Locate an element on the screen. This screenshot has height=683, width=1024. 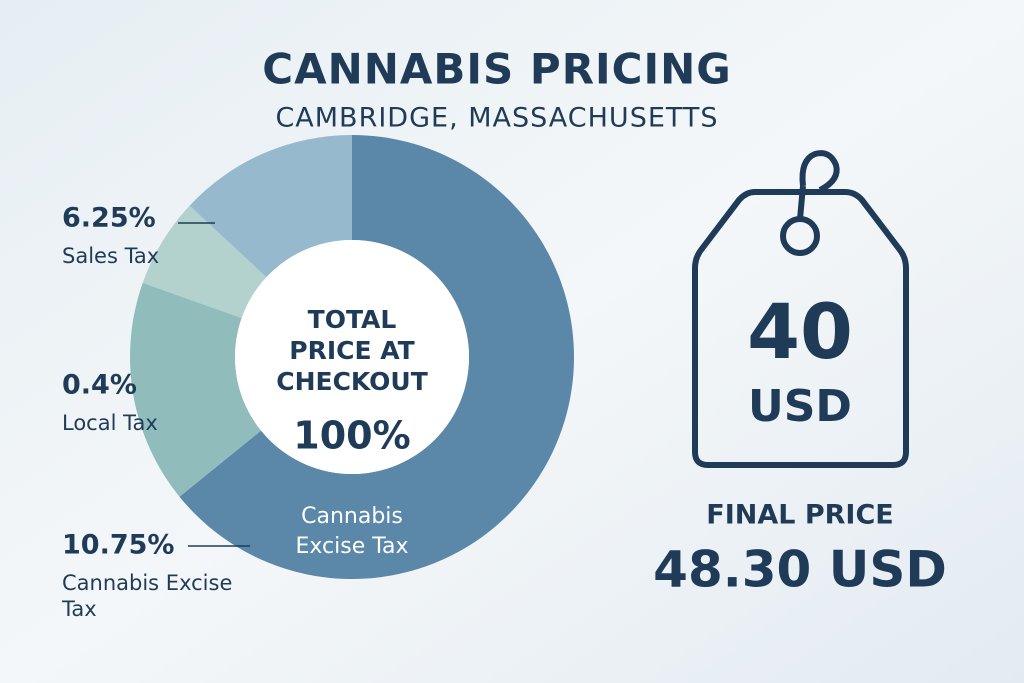
segment-label: Excise Tax is located at coordinates (351, 546).